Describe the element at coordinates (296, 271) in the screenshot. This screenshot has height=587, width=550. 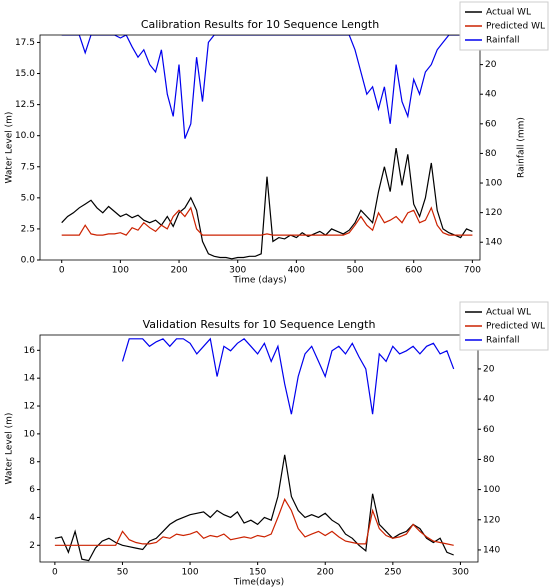
I see `x-tick-label: 400` at that location.